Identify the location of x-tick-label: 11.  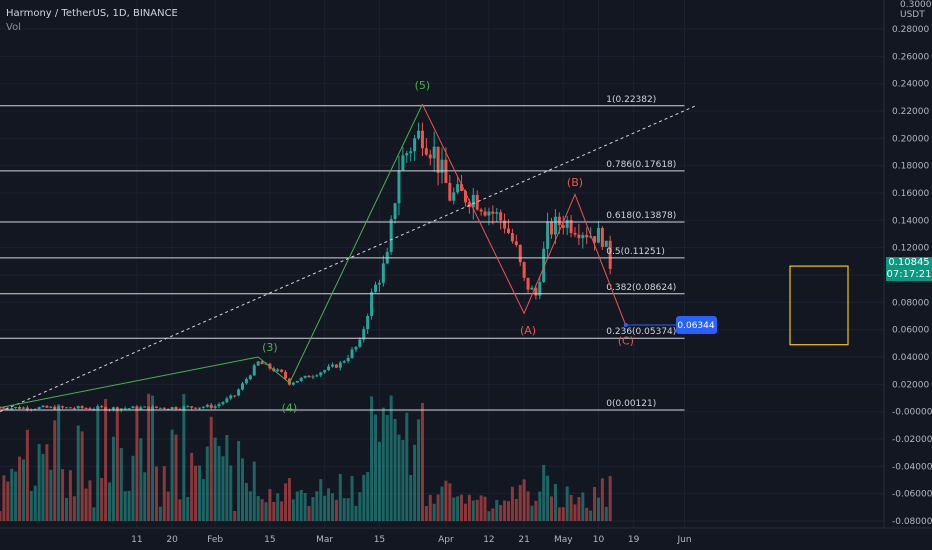
(136, 540).